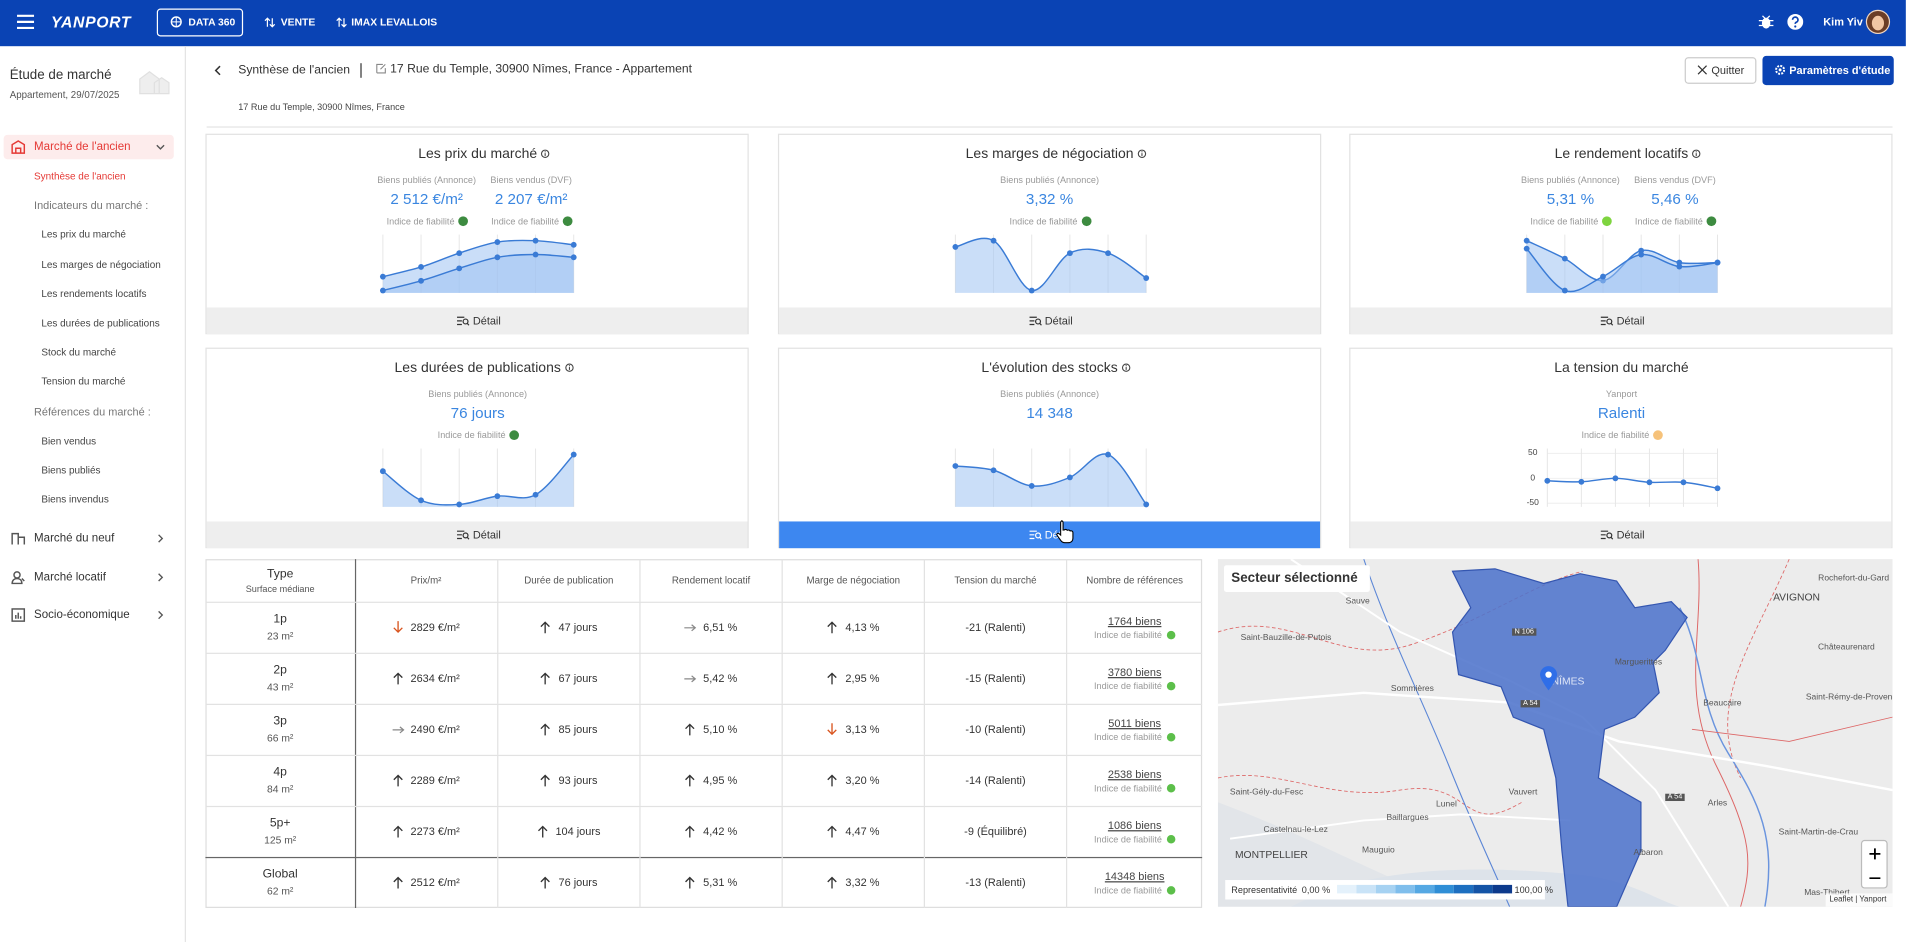  Describe the element at coordinates (1859, 900) in the screenshot. I see `attribution-box` at that location.